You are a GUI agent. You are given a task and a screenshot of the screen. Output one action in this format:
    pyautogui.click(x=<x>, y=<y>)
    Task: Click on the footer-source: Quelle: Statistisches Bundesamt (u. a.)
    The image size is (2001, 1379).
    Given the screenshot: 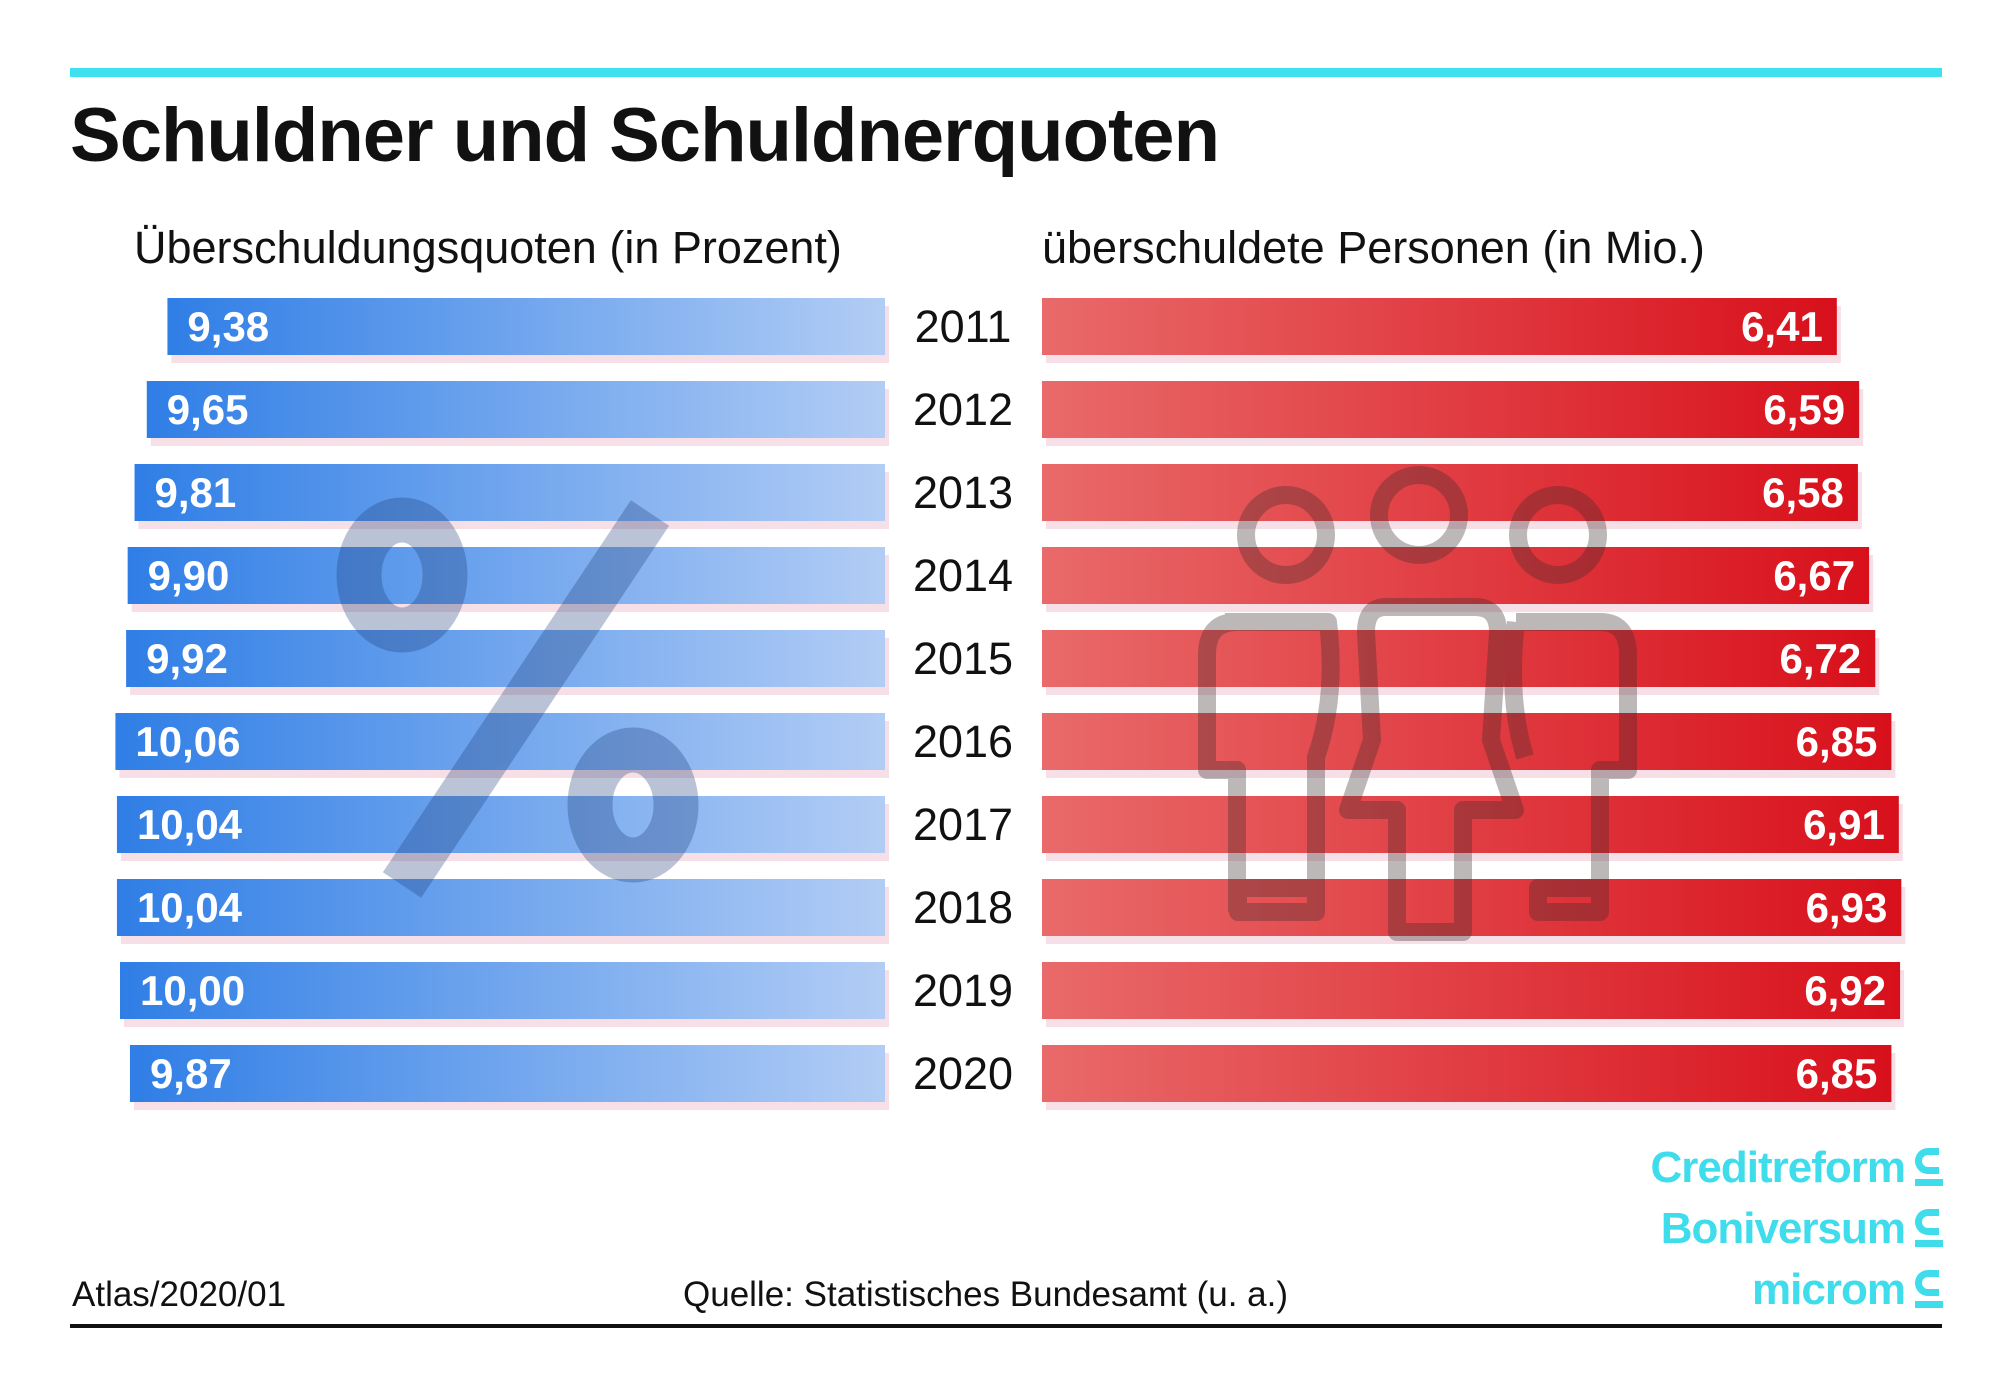 What is the action you would take?
    pyautogui.click(x=985, y=1294)
    